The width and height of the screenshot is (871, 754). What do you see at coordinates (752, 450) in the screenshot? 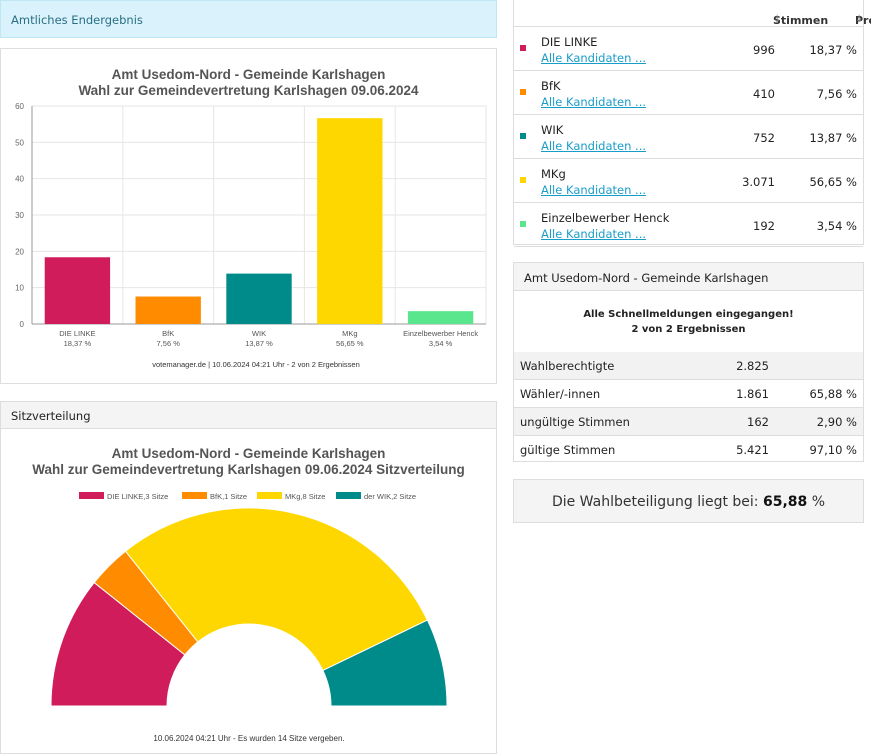
I see `summary-value: 5.421` at bounding box center [752, 450].